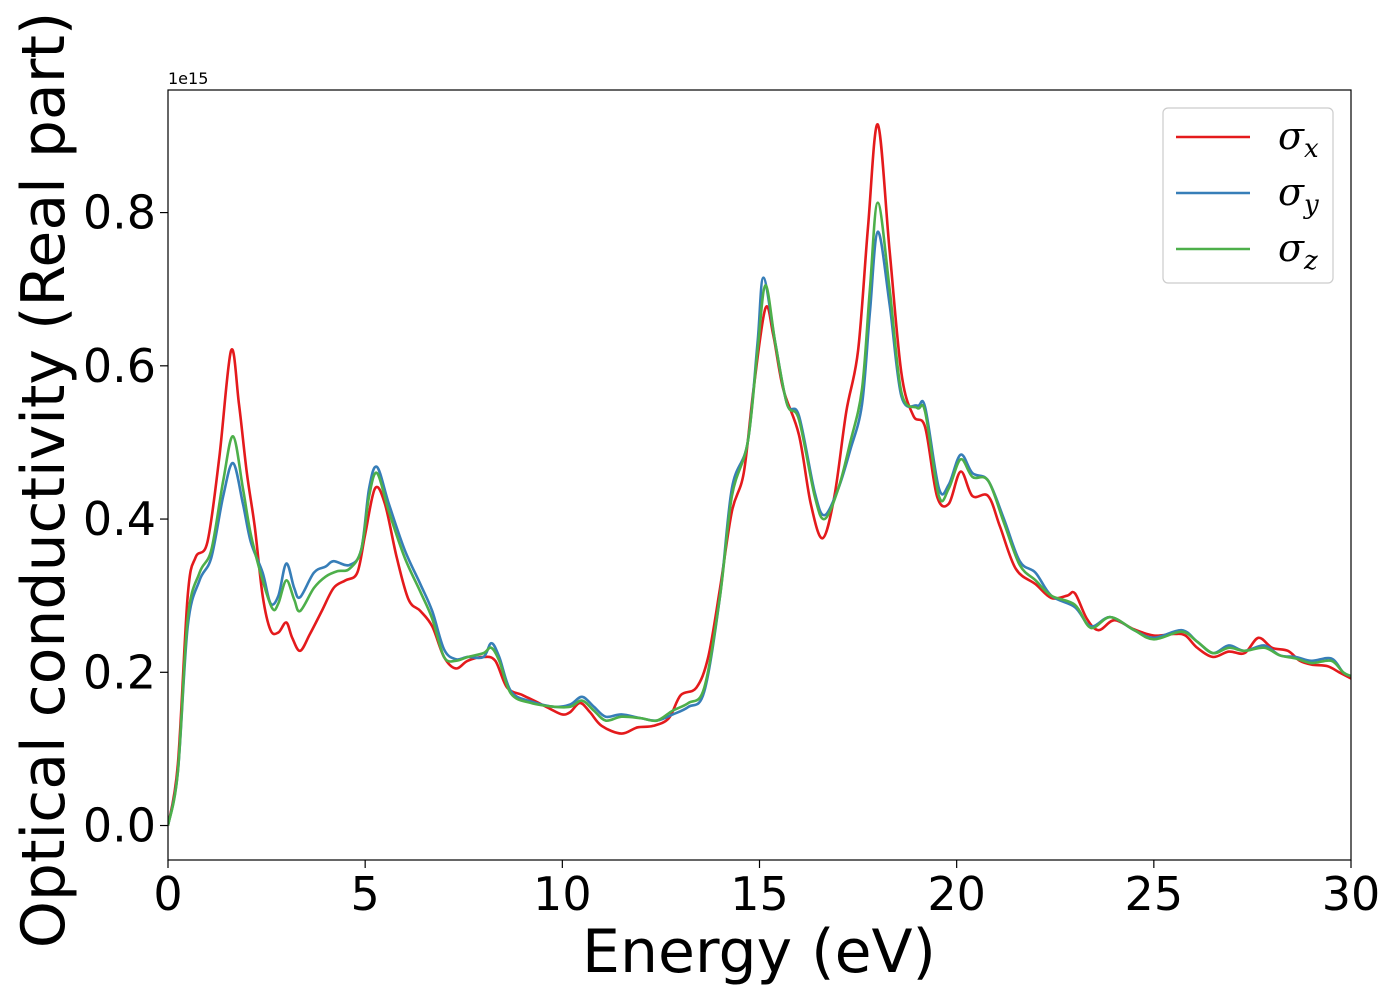 This screenshot has width=1400, height=1000. I want to click on y-axis-ticks: 0.0 0.2 0.4 0.6 0.8, so click(125, 519).